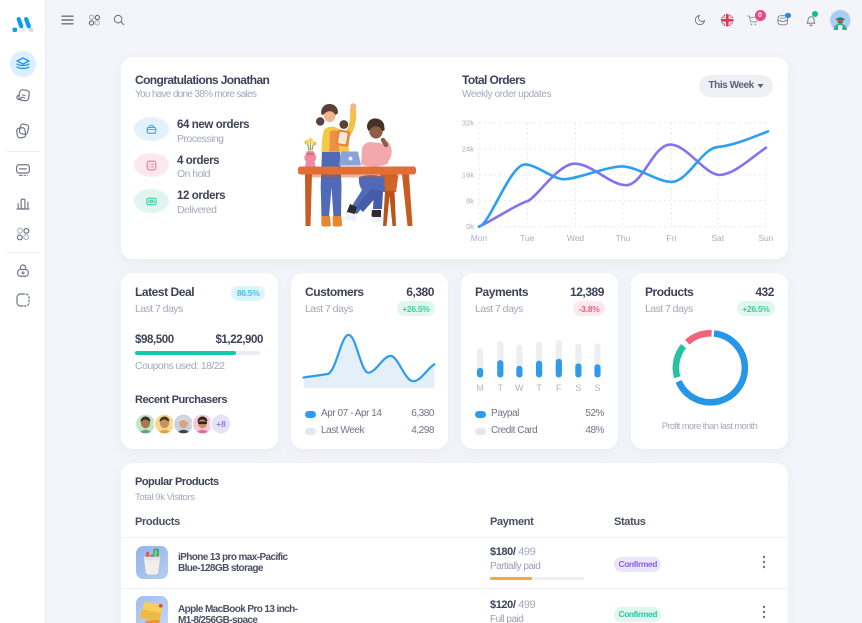  Describe the element at coordinates (479, 238) in the screenshot. I see `svg-text: Mon` at that location.